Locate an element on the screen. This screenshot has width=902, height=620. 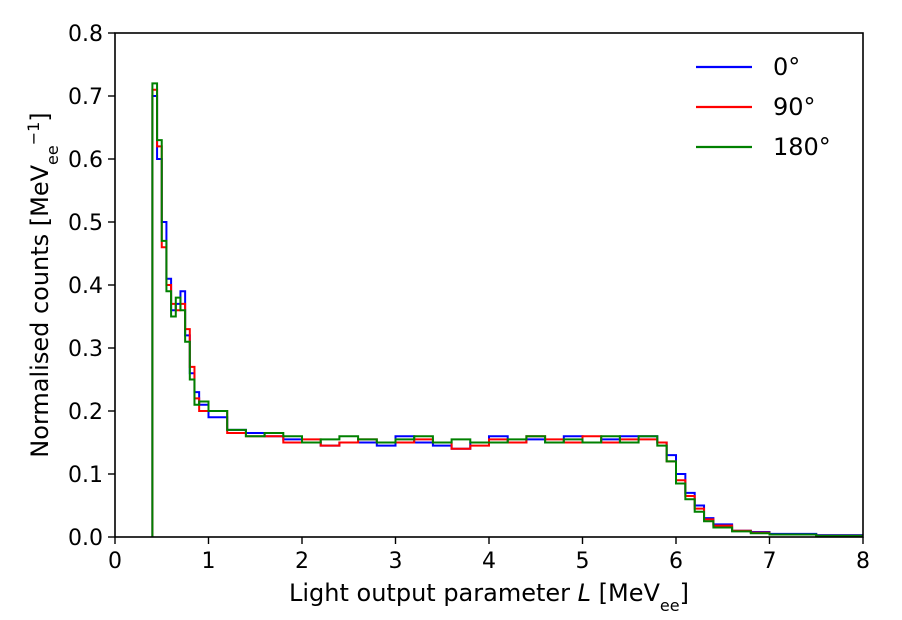
x-tick-label: 7 is located at coordinates (770, 561).